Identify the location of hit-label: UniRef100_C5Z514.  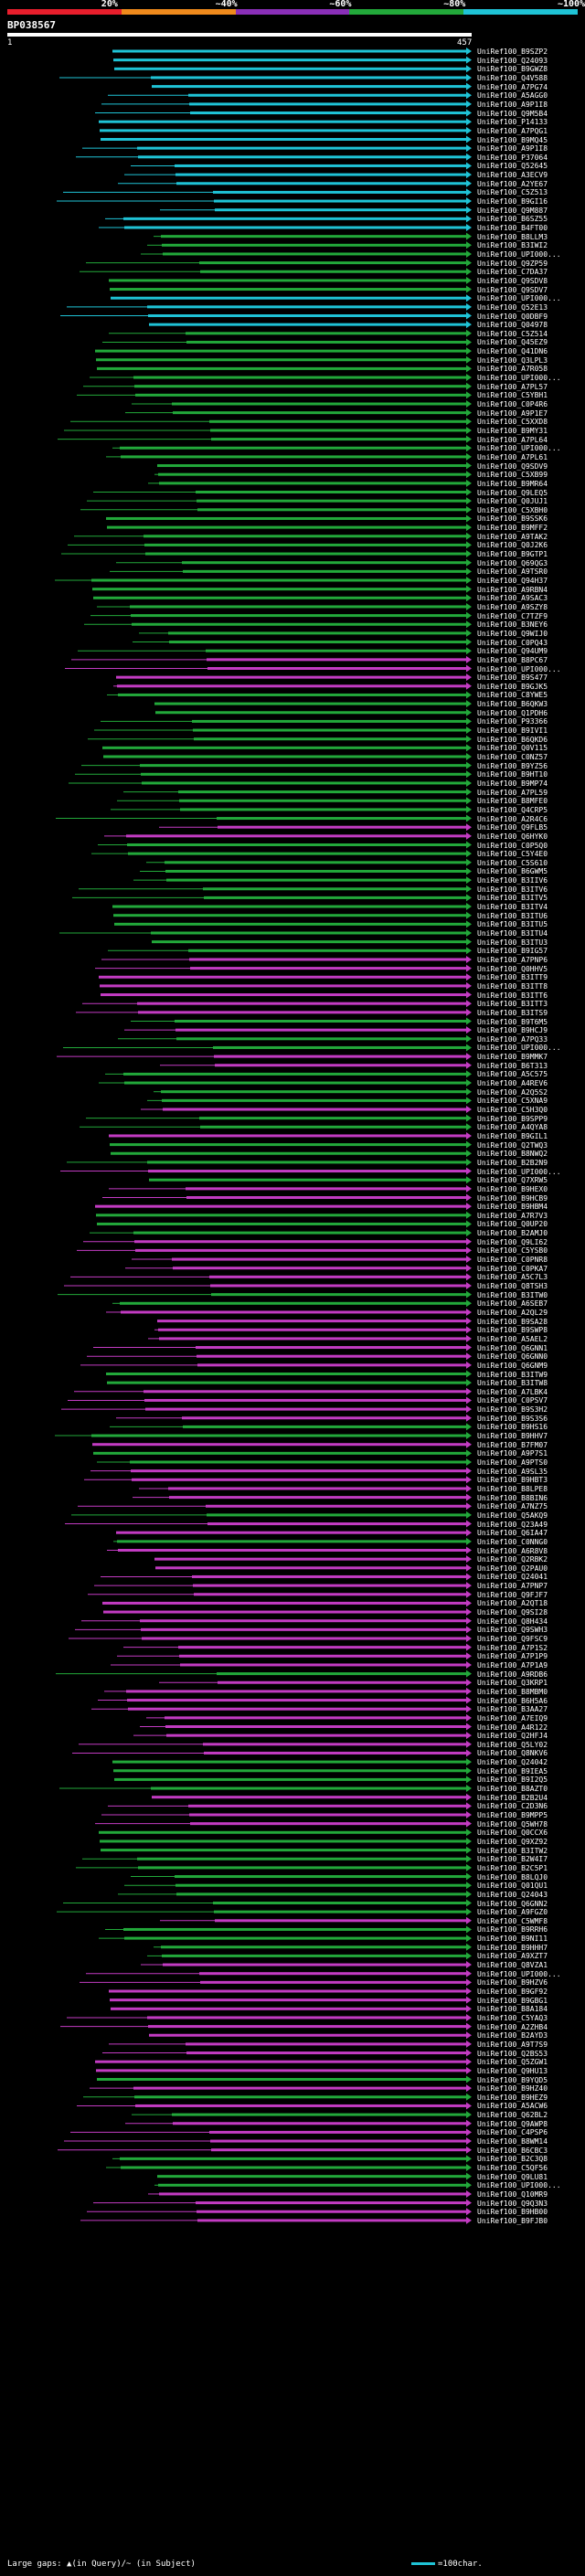
(512, 333).